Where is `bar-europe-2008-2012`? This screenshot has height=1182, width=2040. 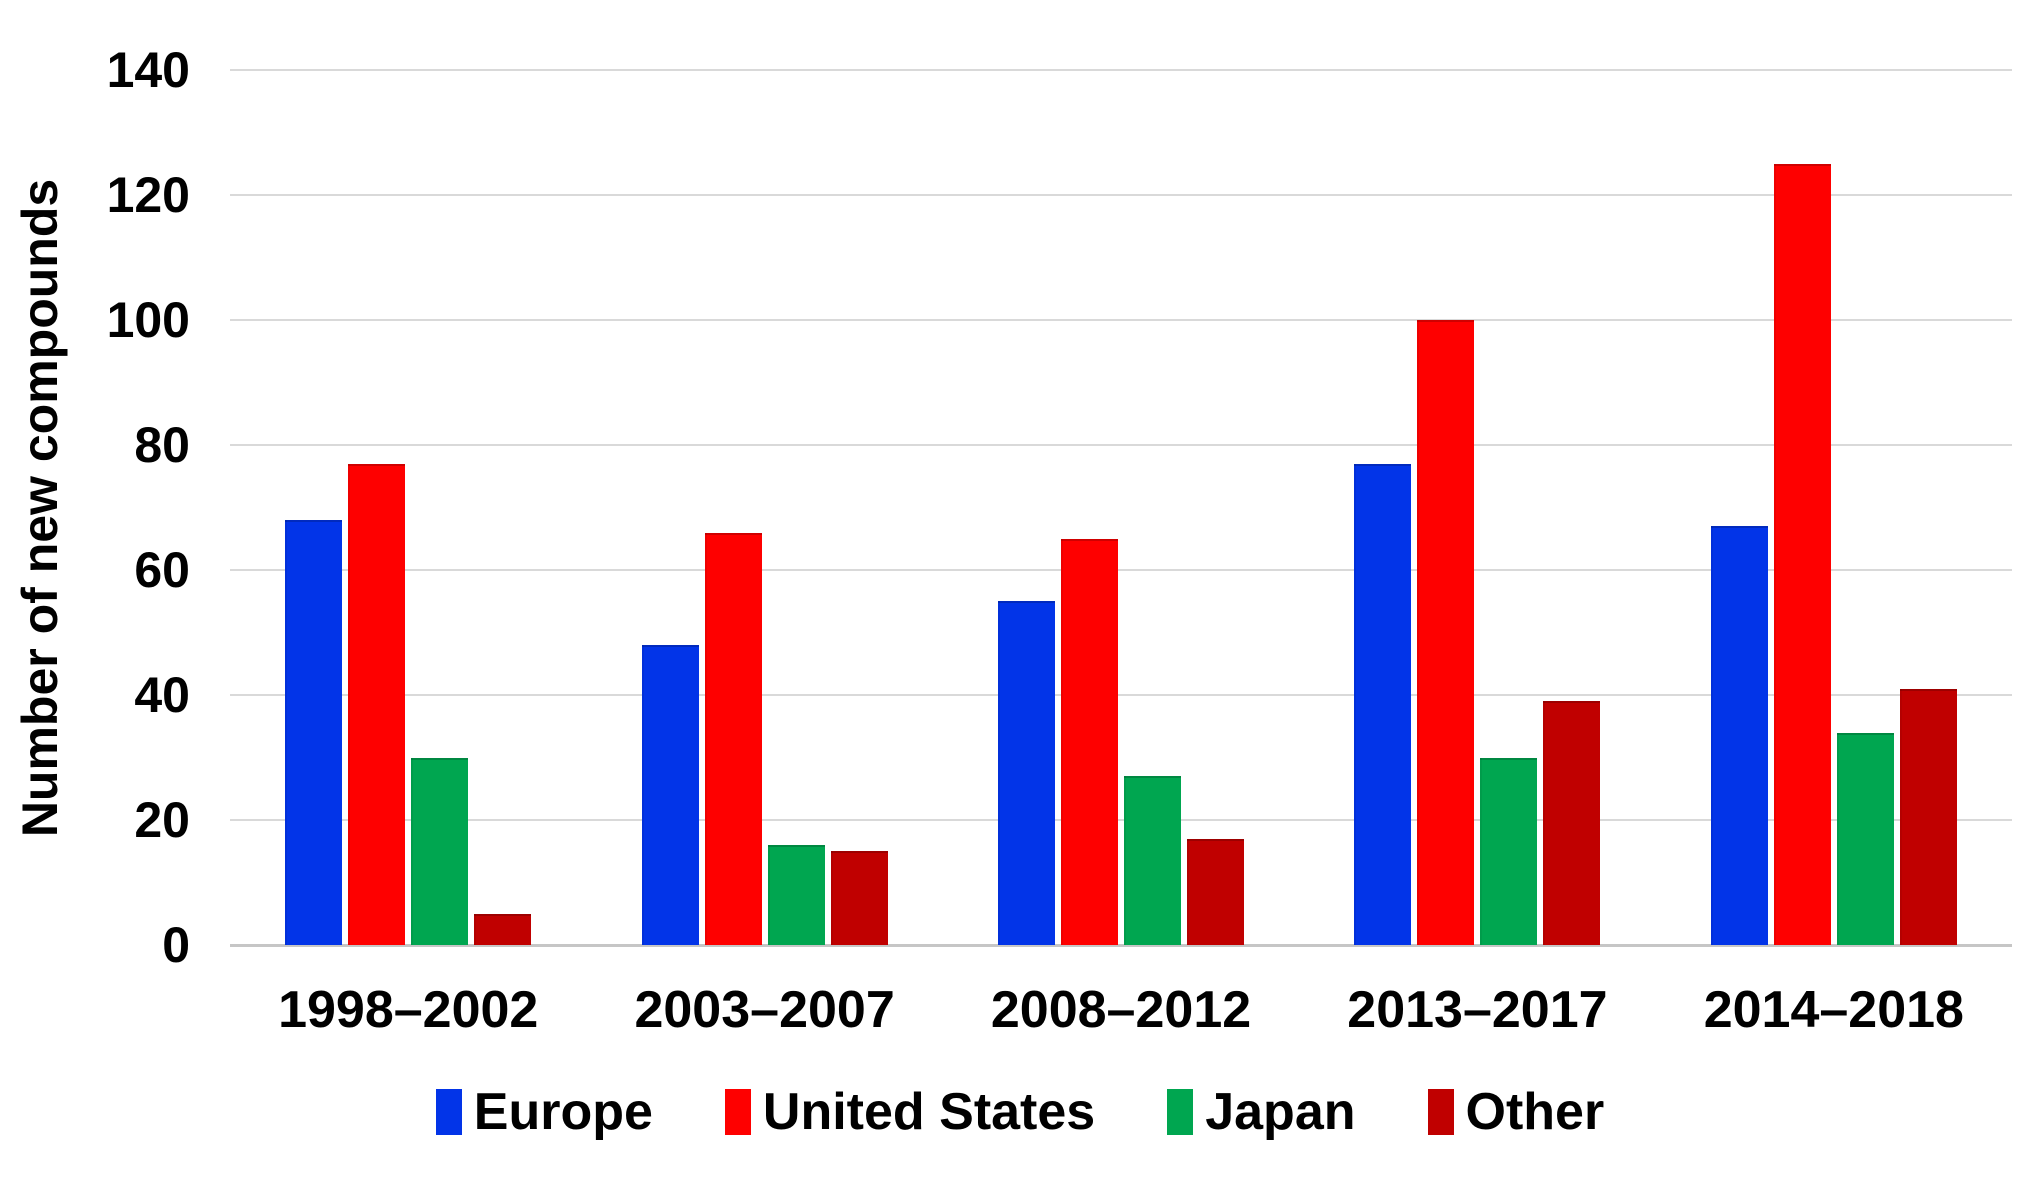 bar-europe-2008-2012 is located at coordinates (1026, 773).